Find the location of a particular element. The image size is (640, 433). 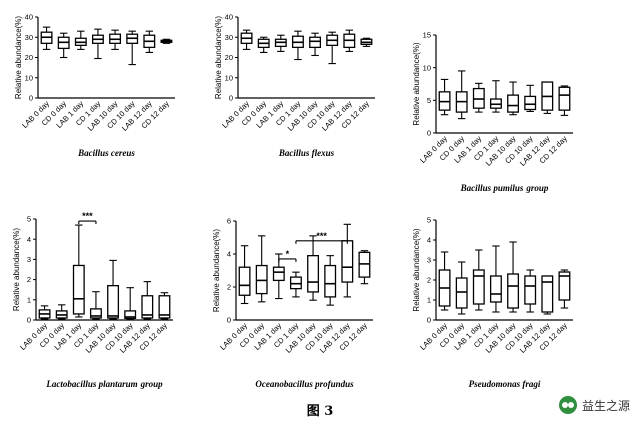

y-tick-label: 4 is located at coordinates (229, 254).